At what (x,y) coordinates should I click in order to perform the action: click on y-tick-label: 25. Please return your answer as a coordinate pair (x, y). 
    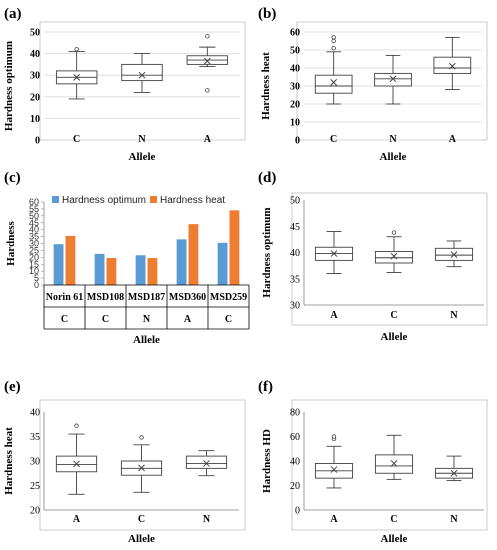
    Looking at the image, I should click on (34, 250).